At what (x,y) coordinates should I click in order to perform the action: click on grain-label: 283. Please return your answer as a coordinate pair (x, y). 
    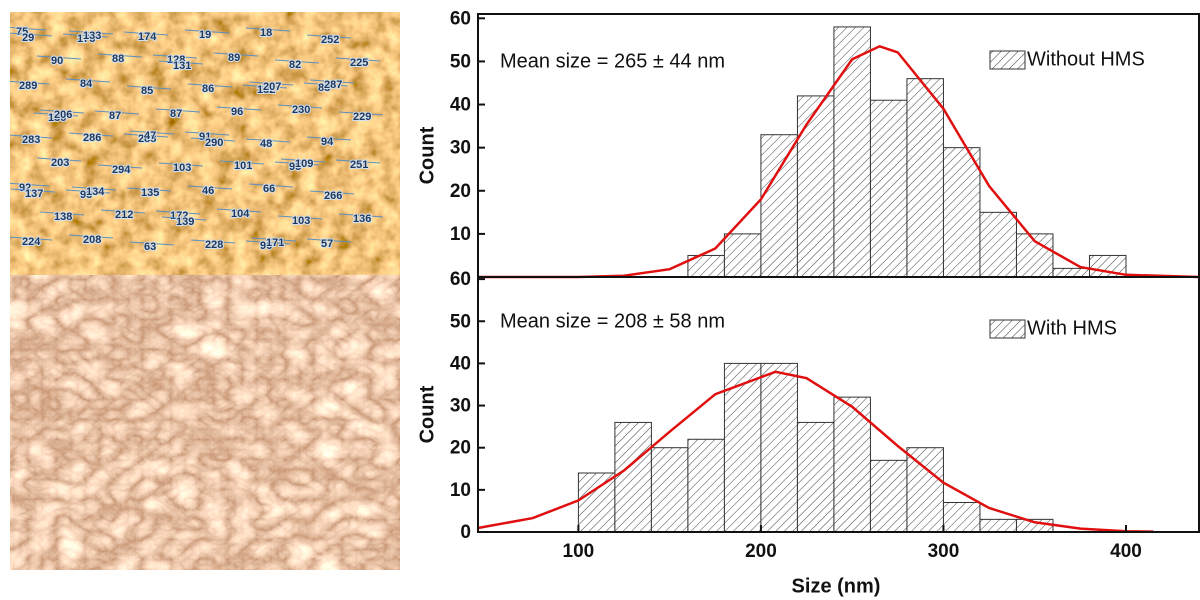
    Looking at the image, I should click on (31, 140).